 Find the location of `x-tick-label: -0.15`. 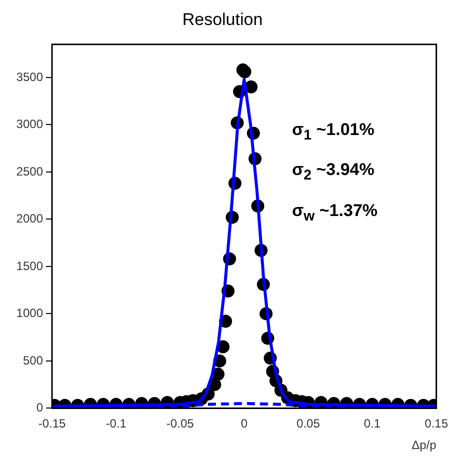

x-tick-label: -0.15 is located at coordinates (52, 423).